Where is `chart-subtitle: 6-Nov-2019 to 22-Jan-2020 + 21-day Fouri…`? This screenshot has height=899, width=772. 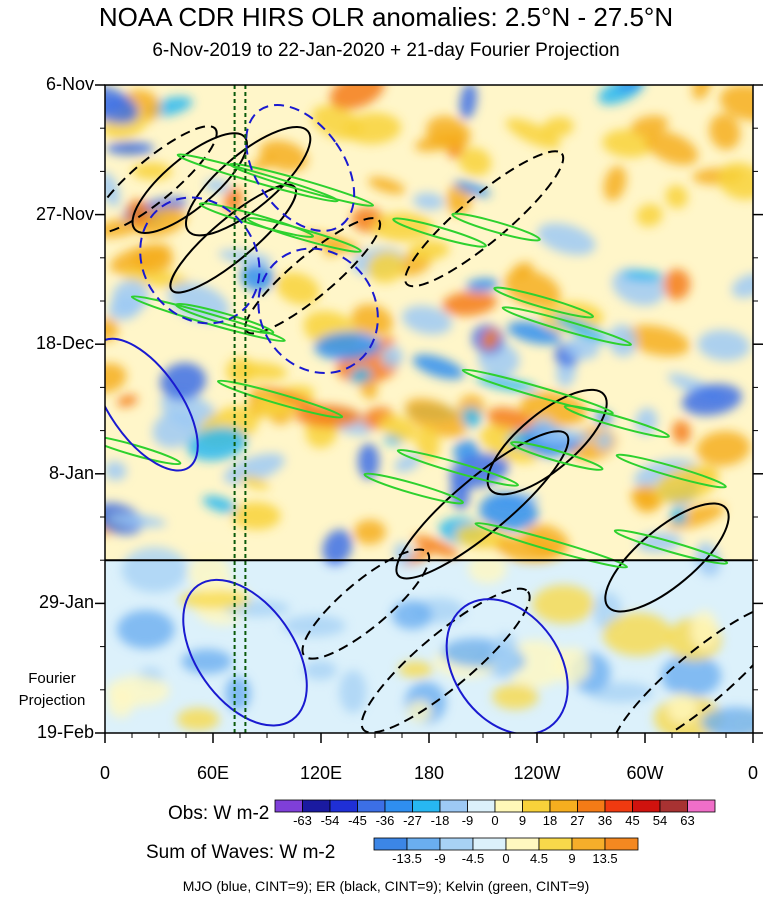
chart-subtitle: 6-Nov-2019 to 22-Jan-2020 + 21-day Fouri… is located at coordinates (386, 50).